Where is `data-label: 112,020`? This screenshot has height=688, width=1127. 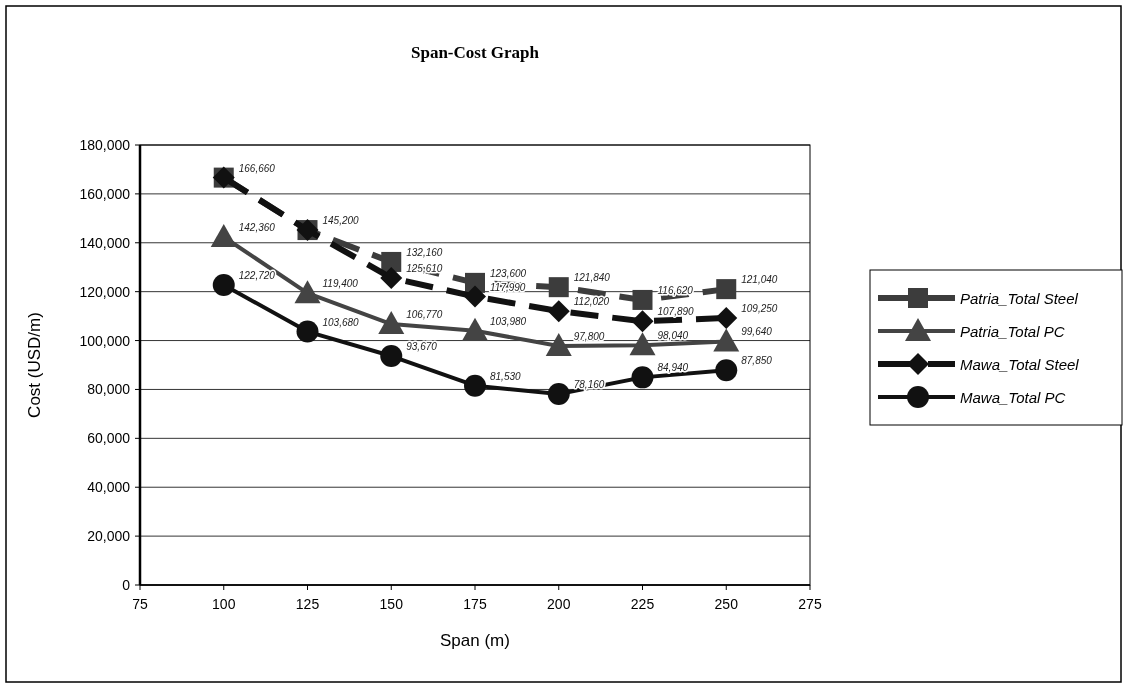
data-label: 112,020 is located at coordinates (591, 302).